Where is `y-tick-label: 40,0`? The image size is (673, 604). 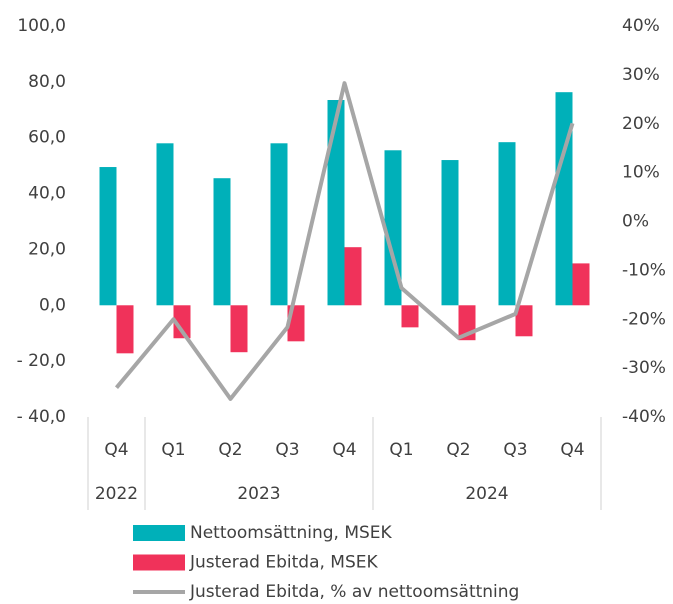
y-tick-label: 40,0 is located at coordinates (47, 194).